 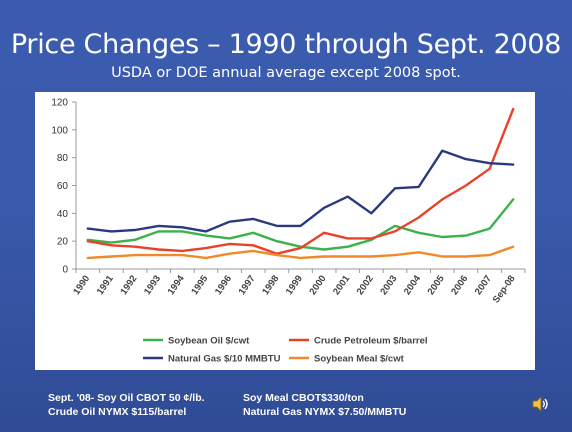 I want to click on y-tick-label: 100, so click(x=59, y=130).